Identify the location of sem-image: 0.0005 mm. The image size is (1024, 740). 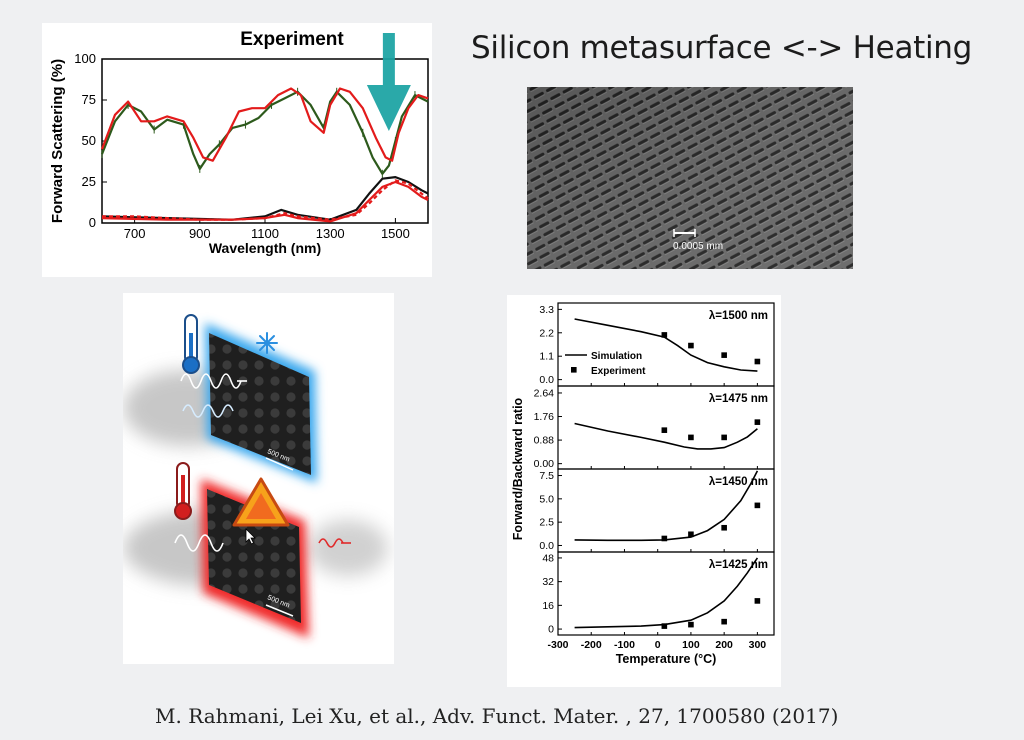
(690, 178).